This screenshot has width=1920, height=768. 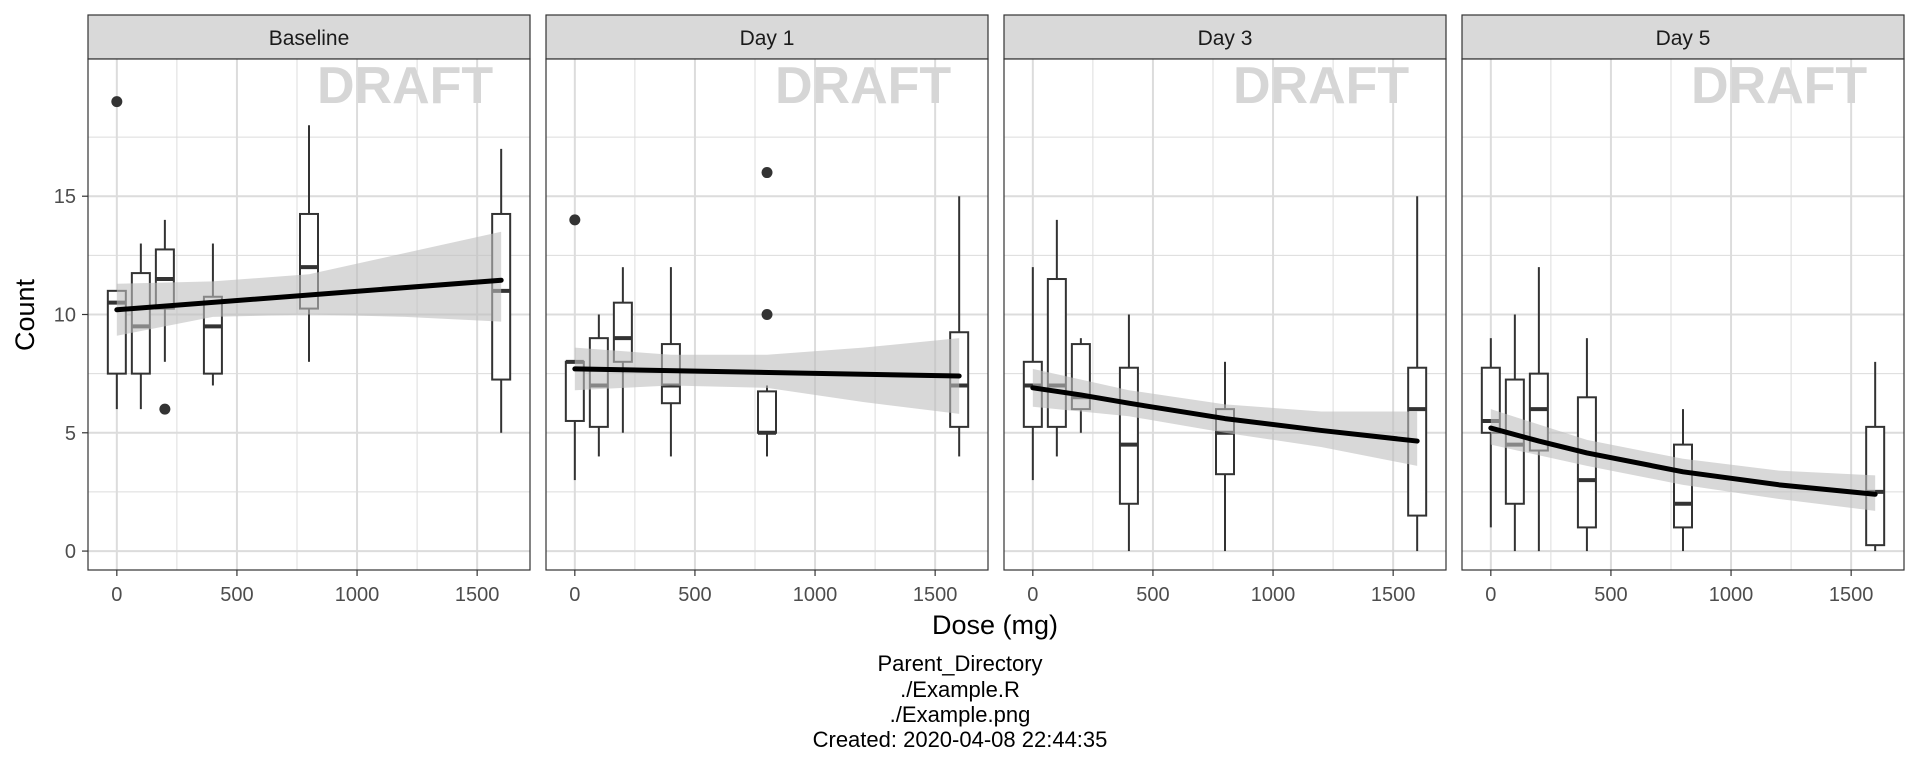 What do you see at coordinates (65, 316) in the screenshot?
I see `y-axis-tick-label: 10` at bounding box center [65, 316].